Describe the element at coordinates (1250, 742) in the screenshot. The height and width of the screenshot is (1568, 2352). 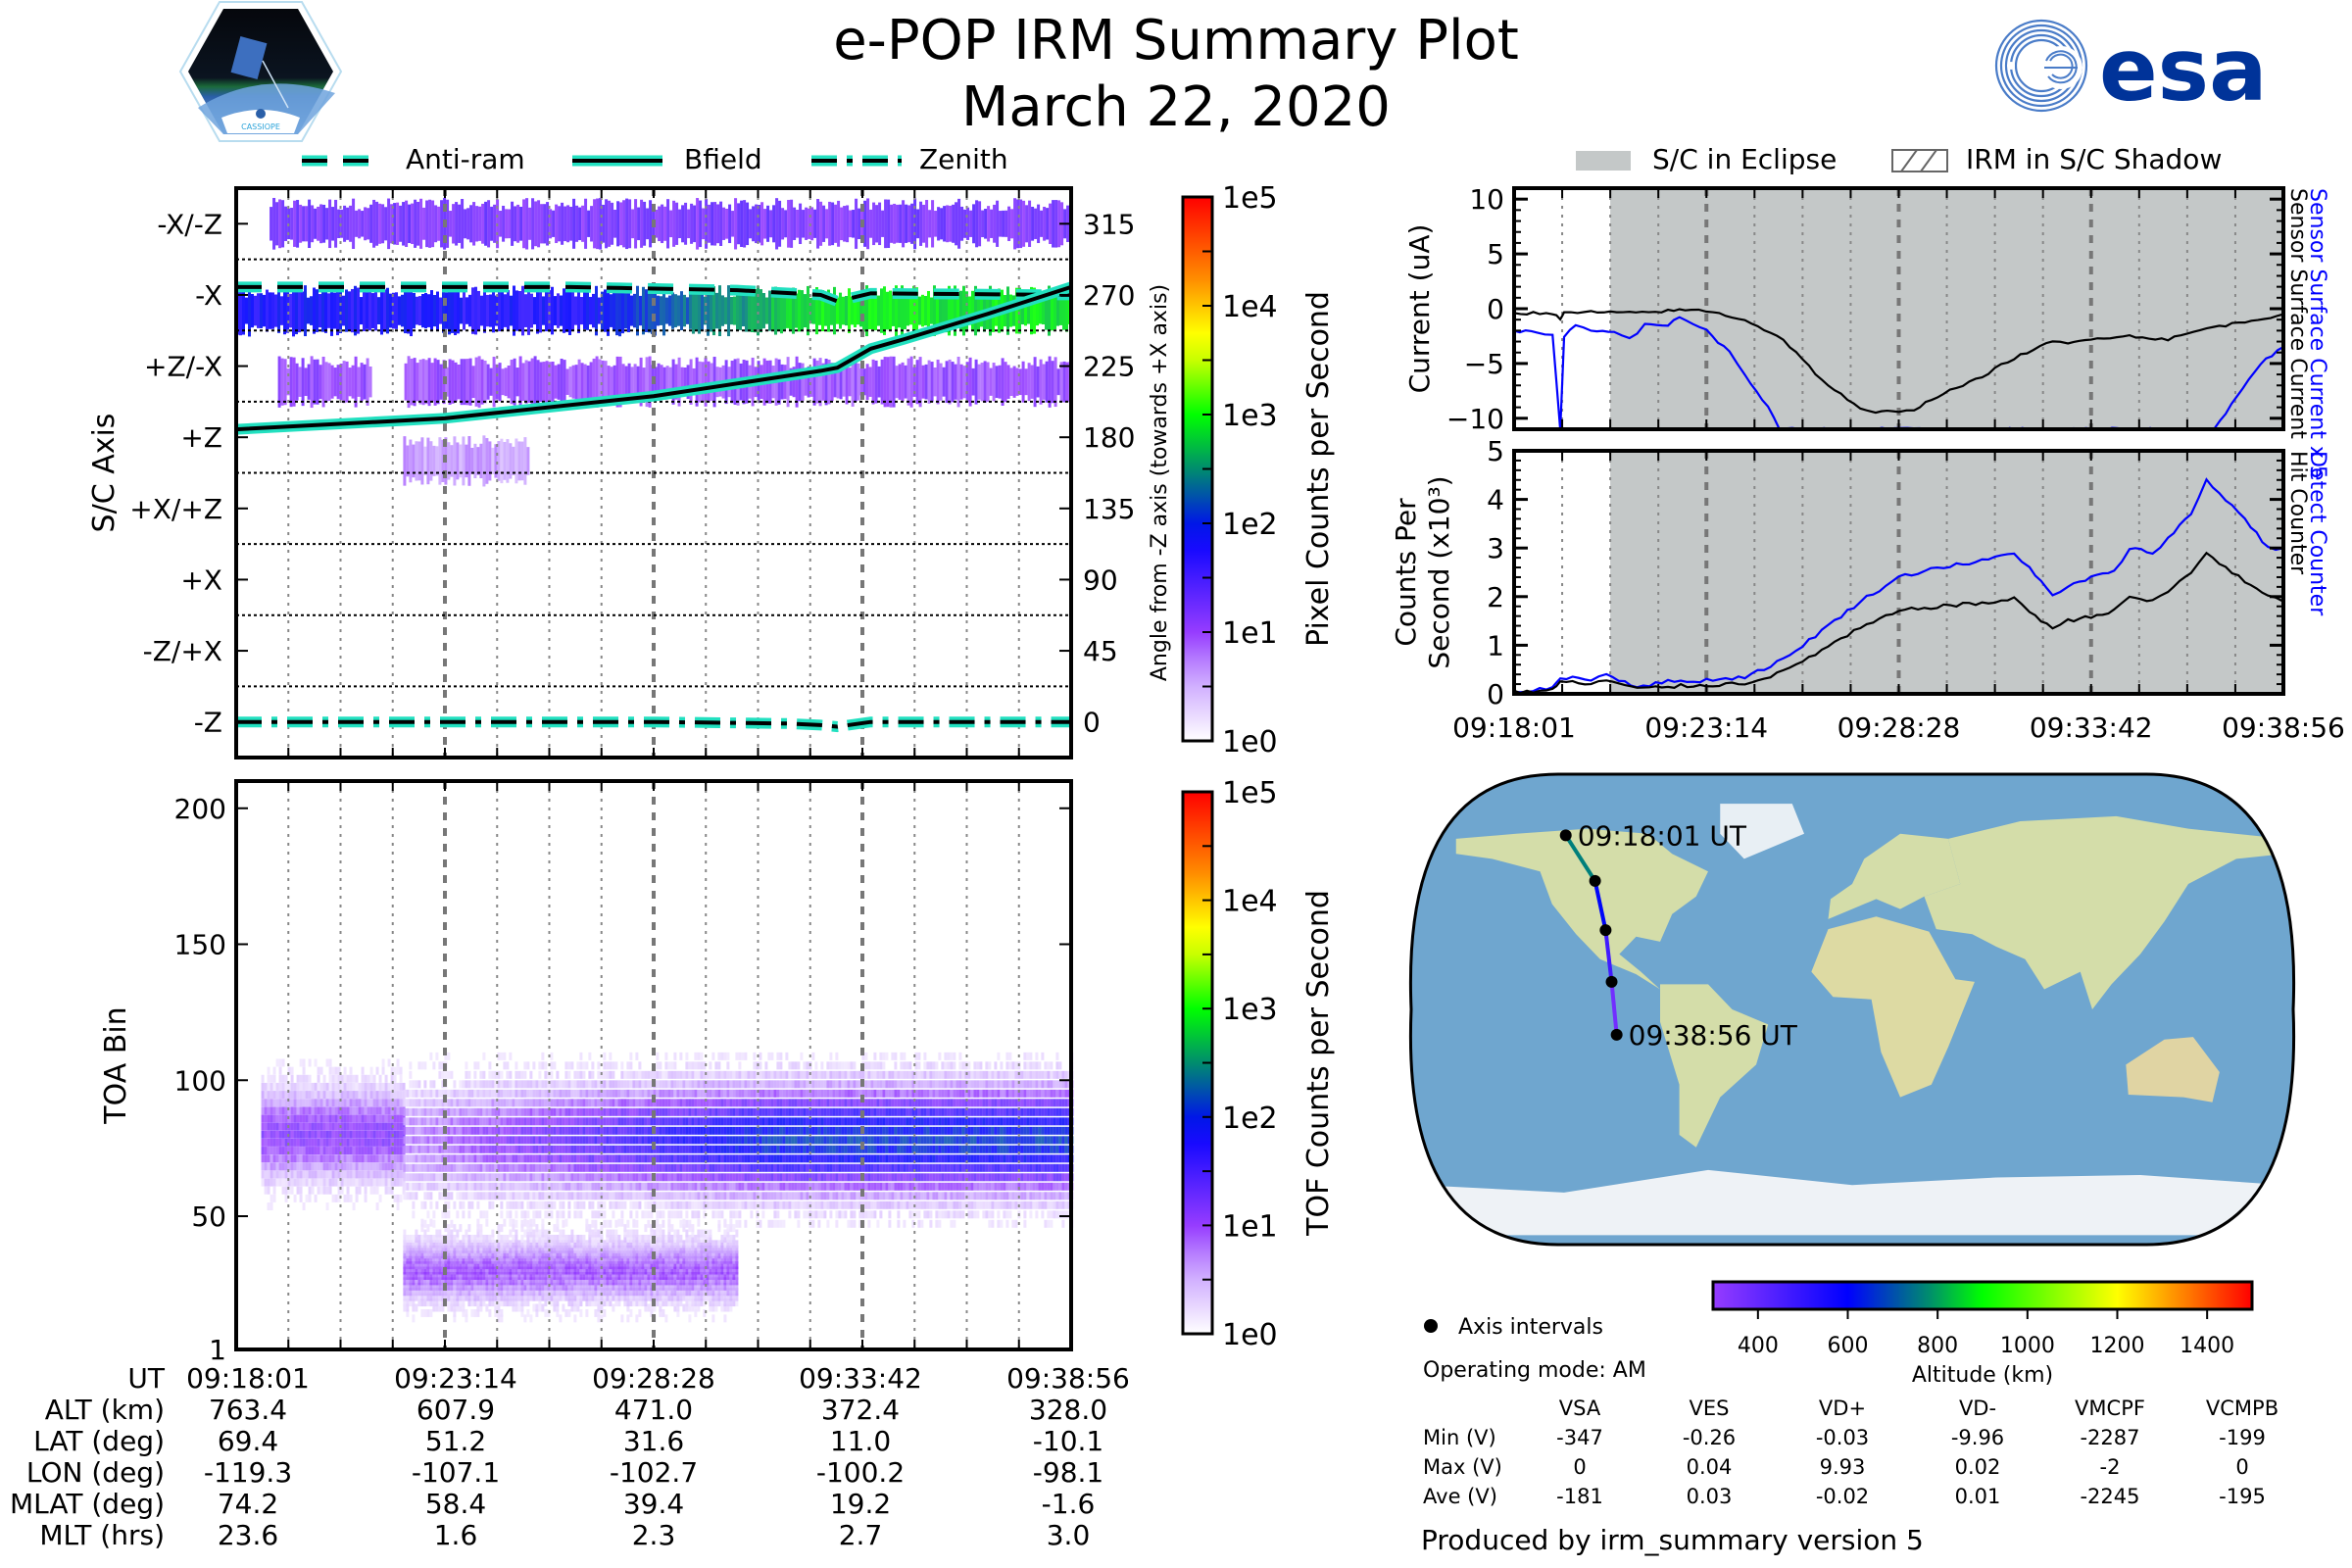
I see `colorbar-tick-label: 1e0` at that location.